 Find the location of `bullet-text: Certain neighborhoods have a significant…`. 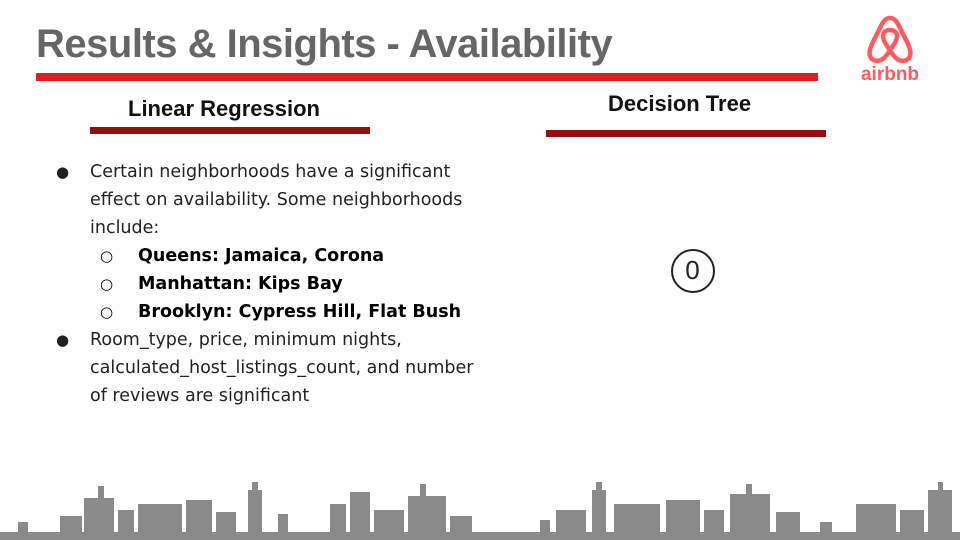

bullet-text: Certain neighborhoods have a significant… is located at coordinates (276, 200).